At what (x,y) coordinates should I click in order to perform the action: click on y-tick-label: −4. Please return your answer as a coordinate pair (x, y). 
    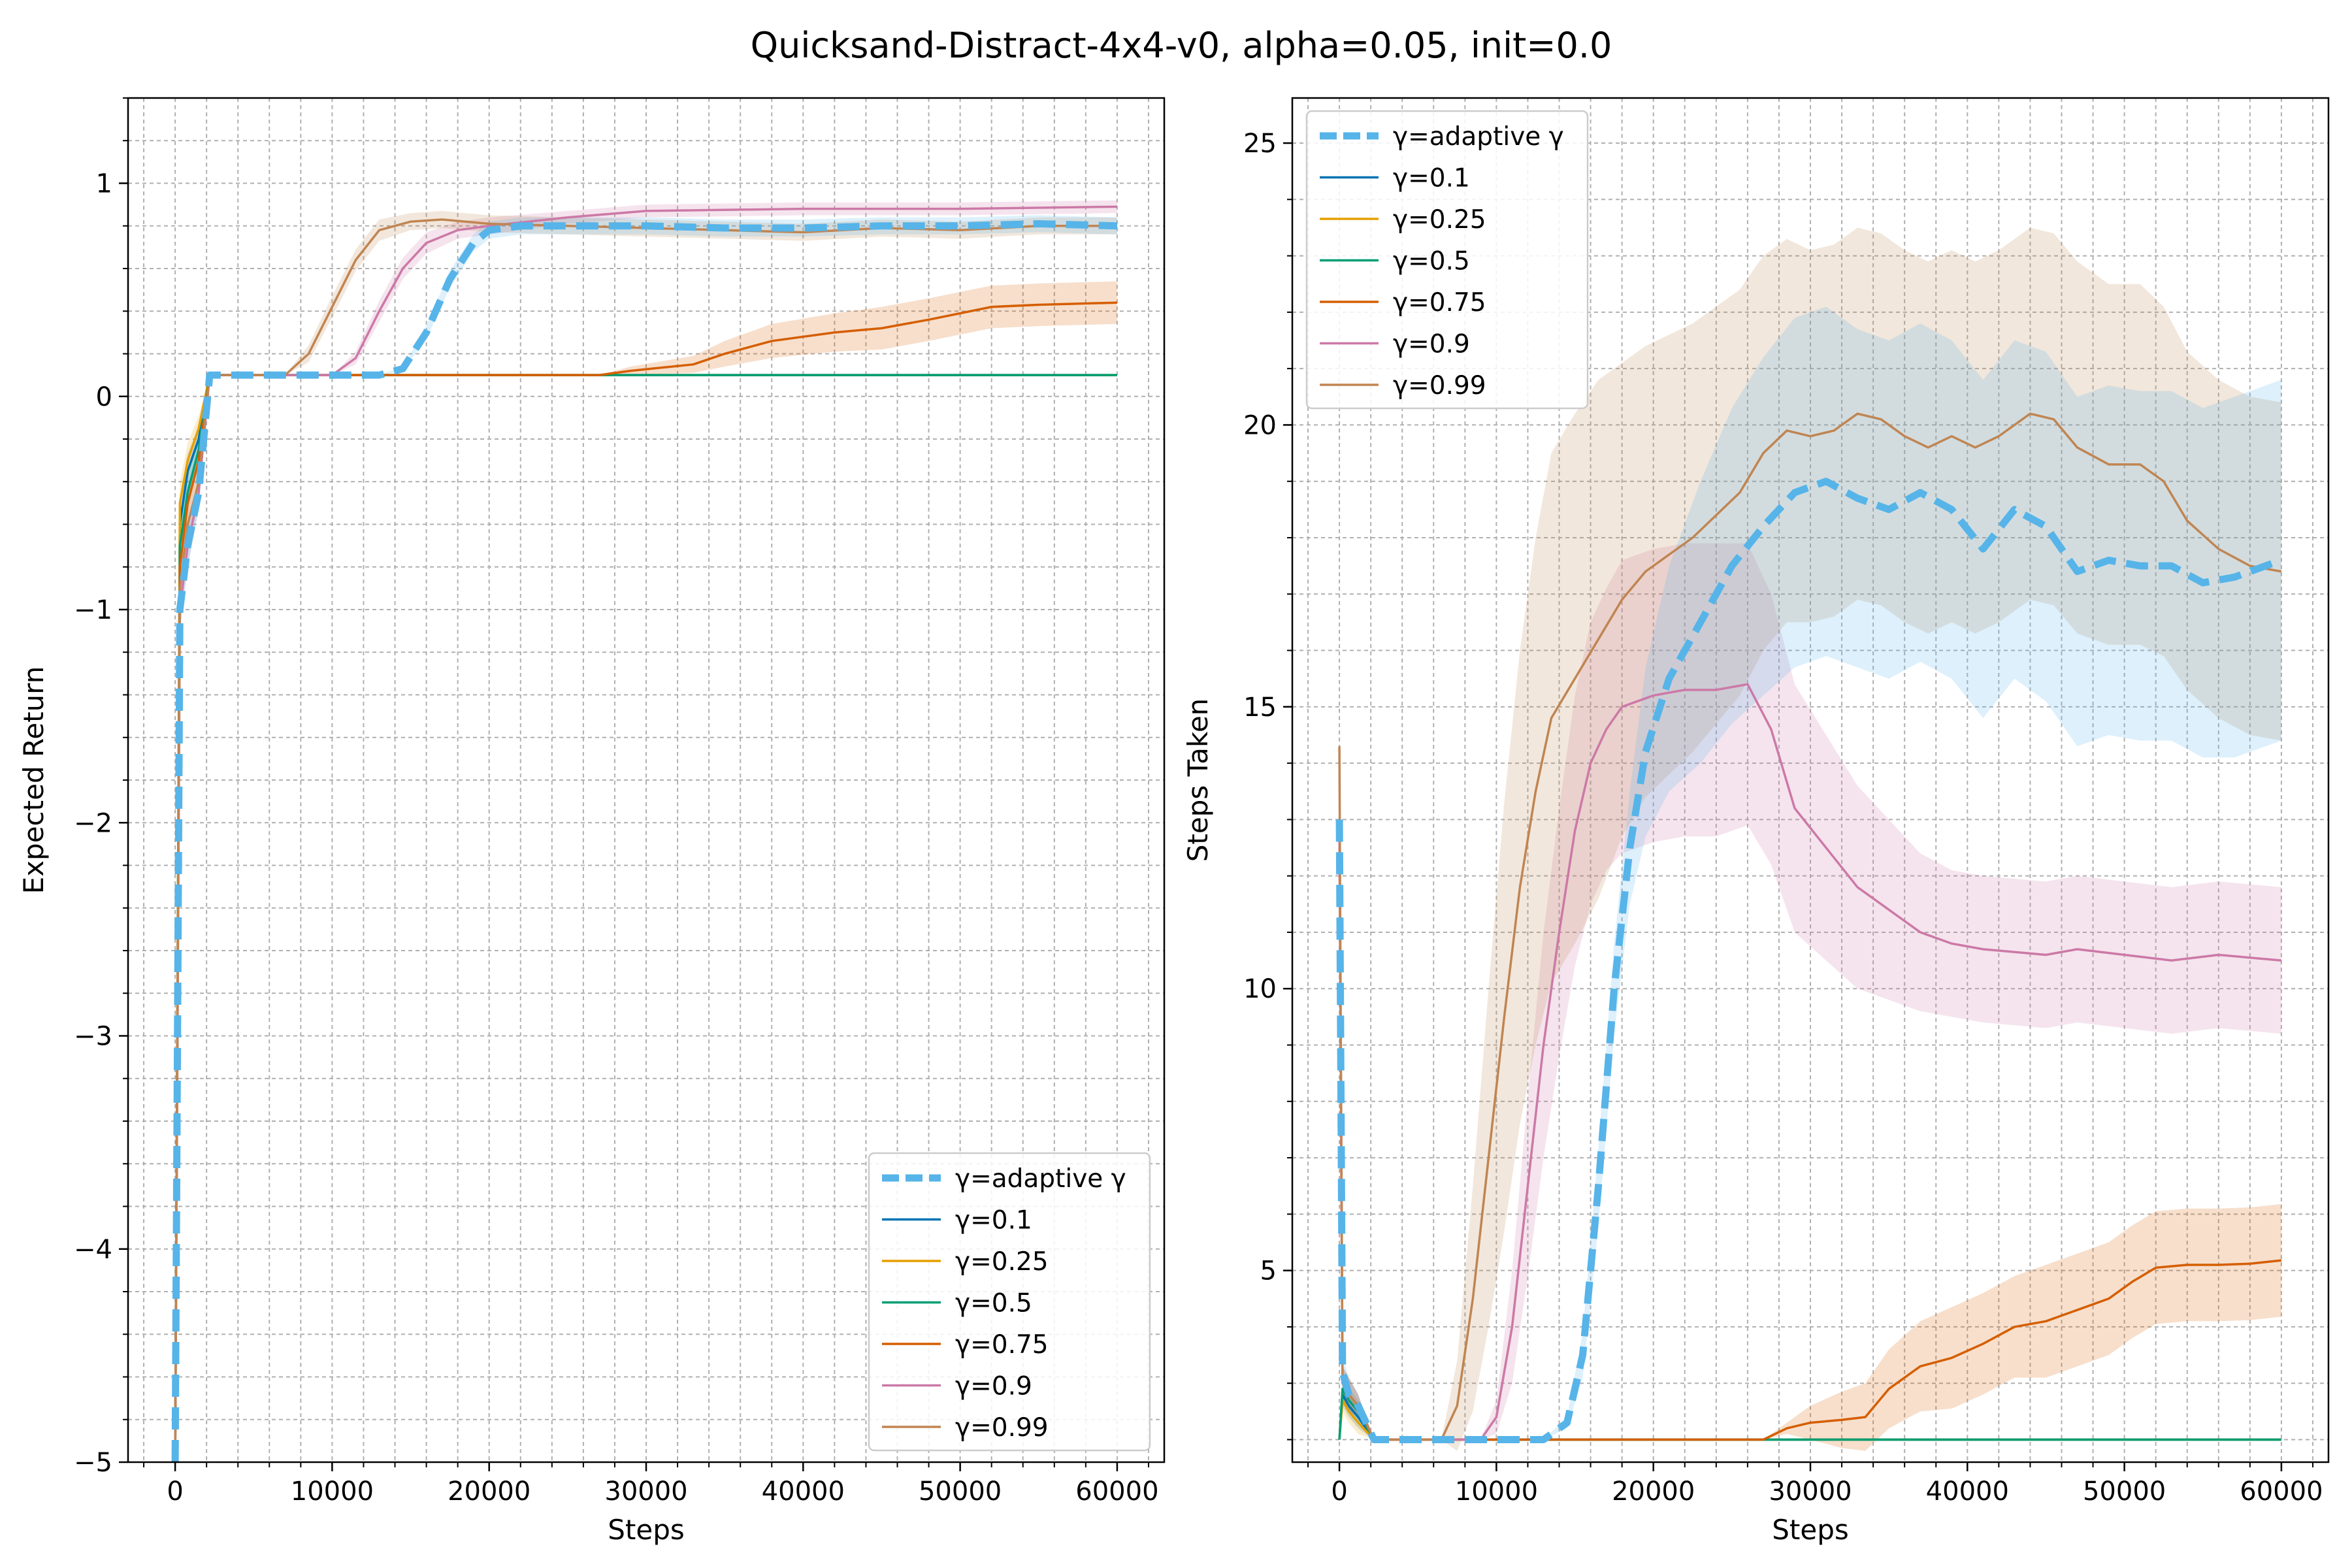
    Looking at the image, I should click on (93, 1250).